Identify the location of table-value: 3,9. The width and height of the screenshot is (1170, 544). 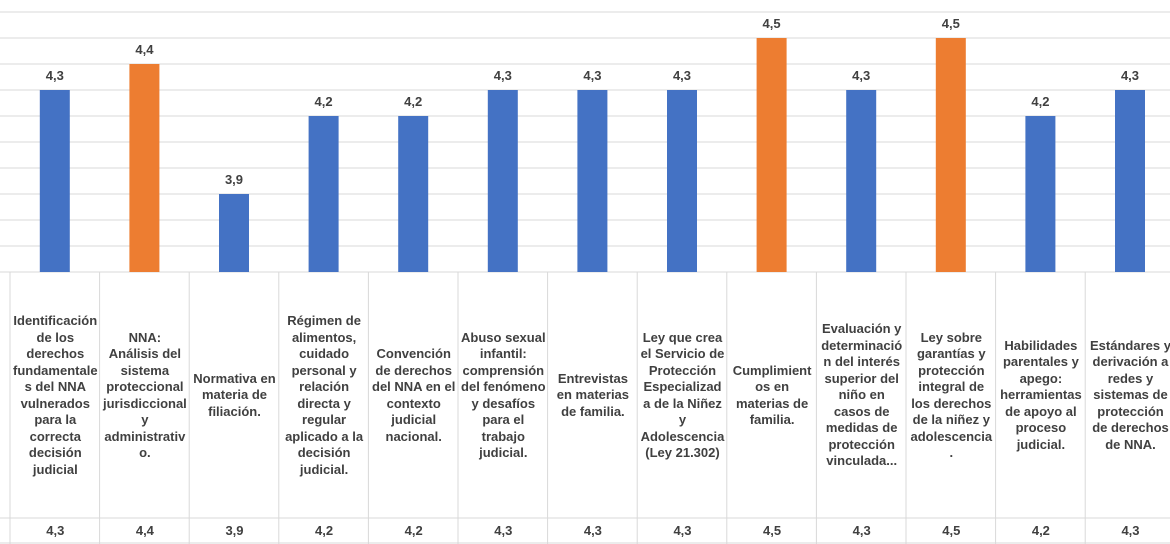
(234, 530).